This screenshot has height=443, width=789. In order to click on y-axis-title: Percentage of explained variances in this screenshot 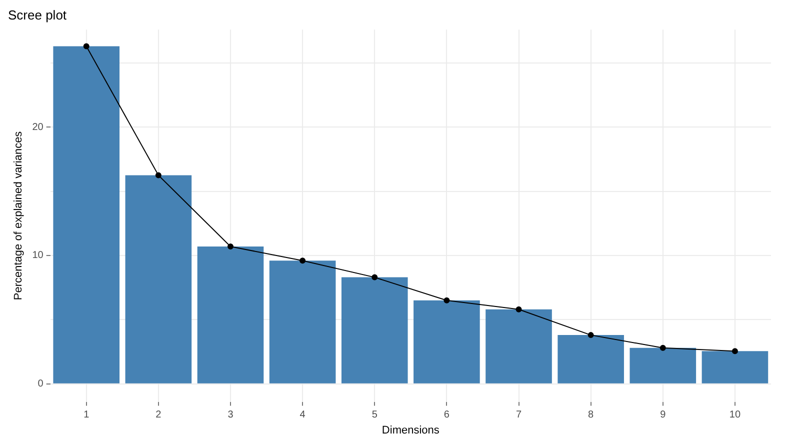, I will do `click(18, 215)`.